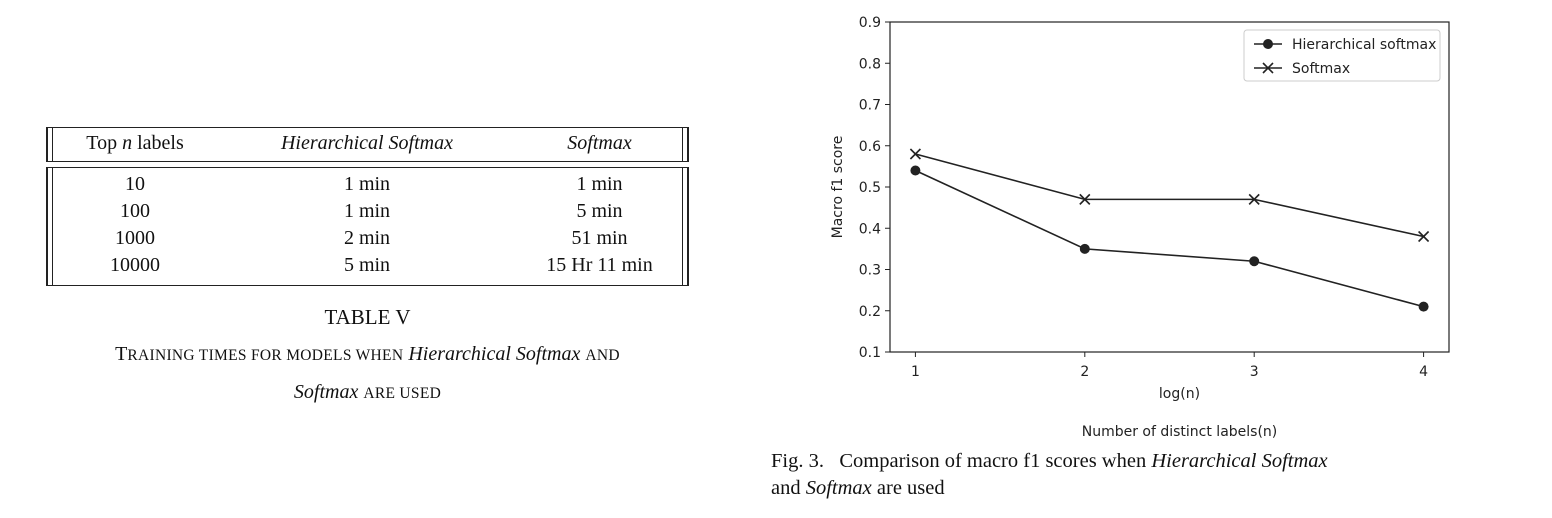 This screenshot has width=1552, height=518. I want to click on y-tick-label: 0.4, so click(870, 229).